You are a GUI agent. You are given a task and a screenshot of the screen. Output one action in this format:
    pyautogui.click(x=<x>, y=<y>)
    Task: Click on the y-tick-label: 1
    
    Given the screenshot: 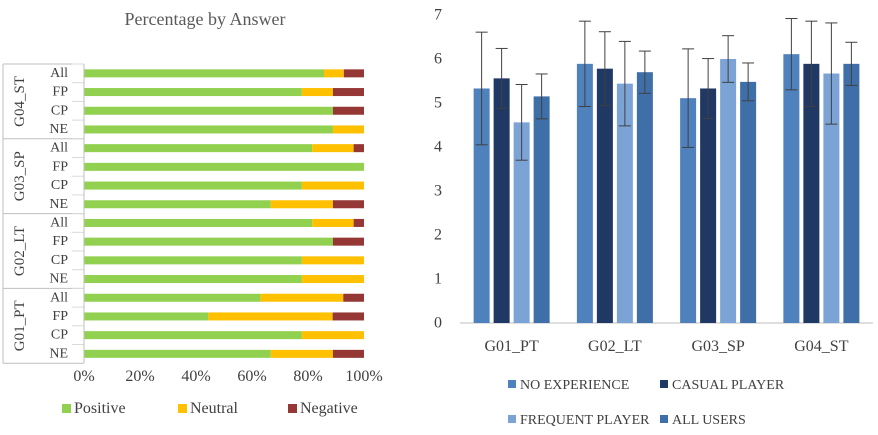 What is the action you would take?
    pyautogui.click(x=438, y=279)
    